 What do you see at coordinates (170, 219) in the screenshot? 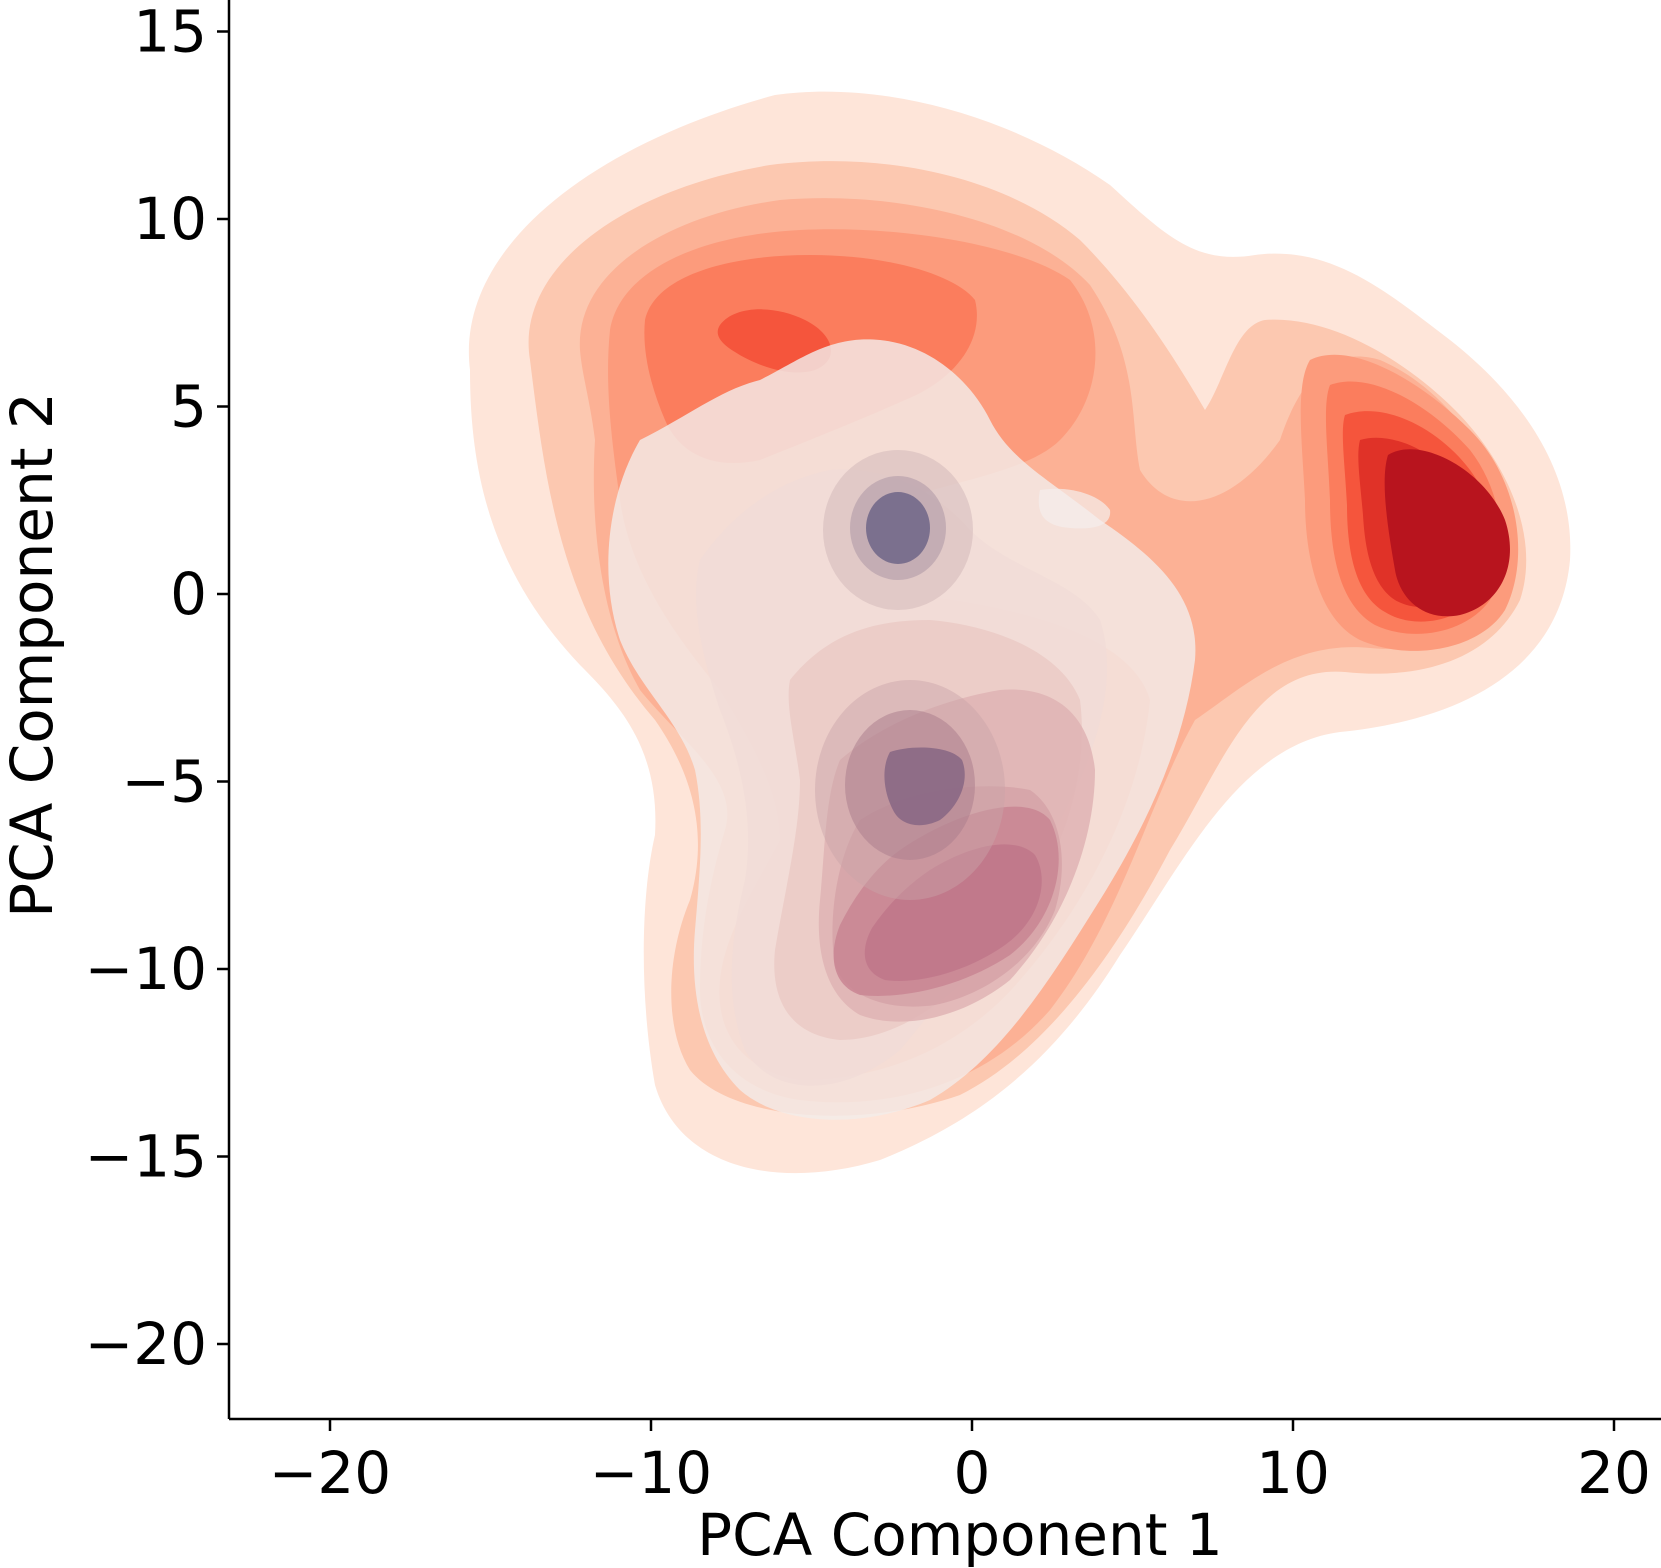
I see `y-tick-label: 10` at bounding box center [170, 219].